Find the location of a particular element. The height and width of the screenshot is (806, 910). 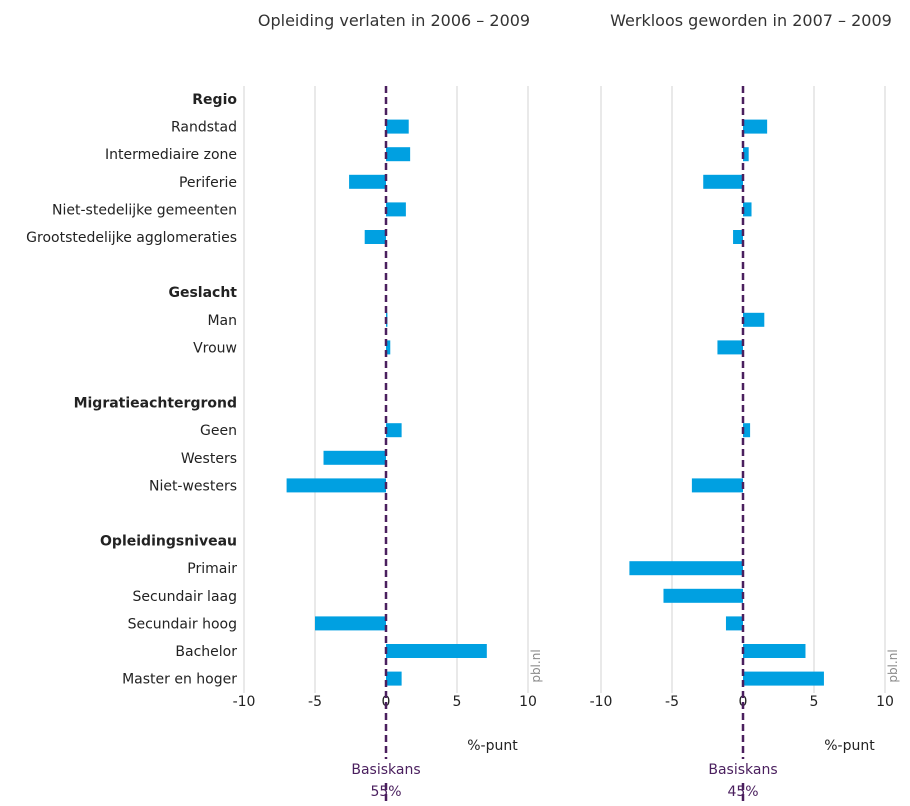

category-label: Vrouw is located at coordinates (215, 348).